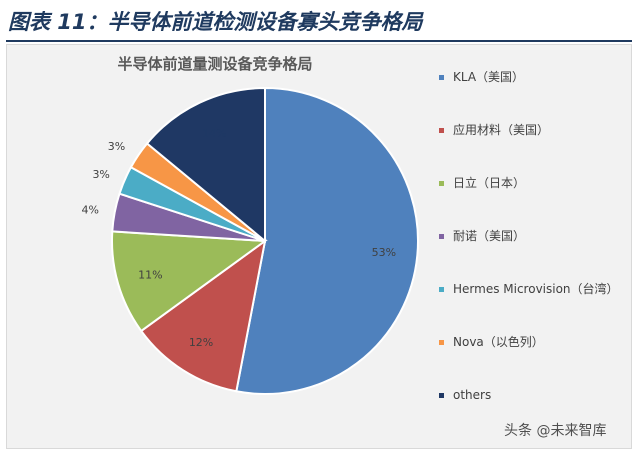 The height and width of the screenshot is (451, 640). I want to click on legend-label: others, so click(472, 395).